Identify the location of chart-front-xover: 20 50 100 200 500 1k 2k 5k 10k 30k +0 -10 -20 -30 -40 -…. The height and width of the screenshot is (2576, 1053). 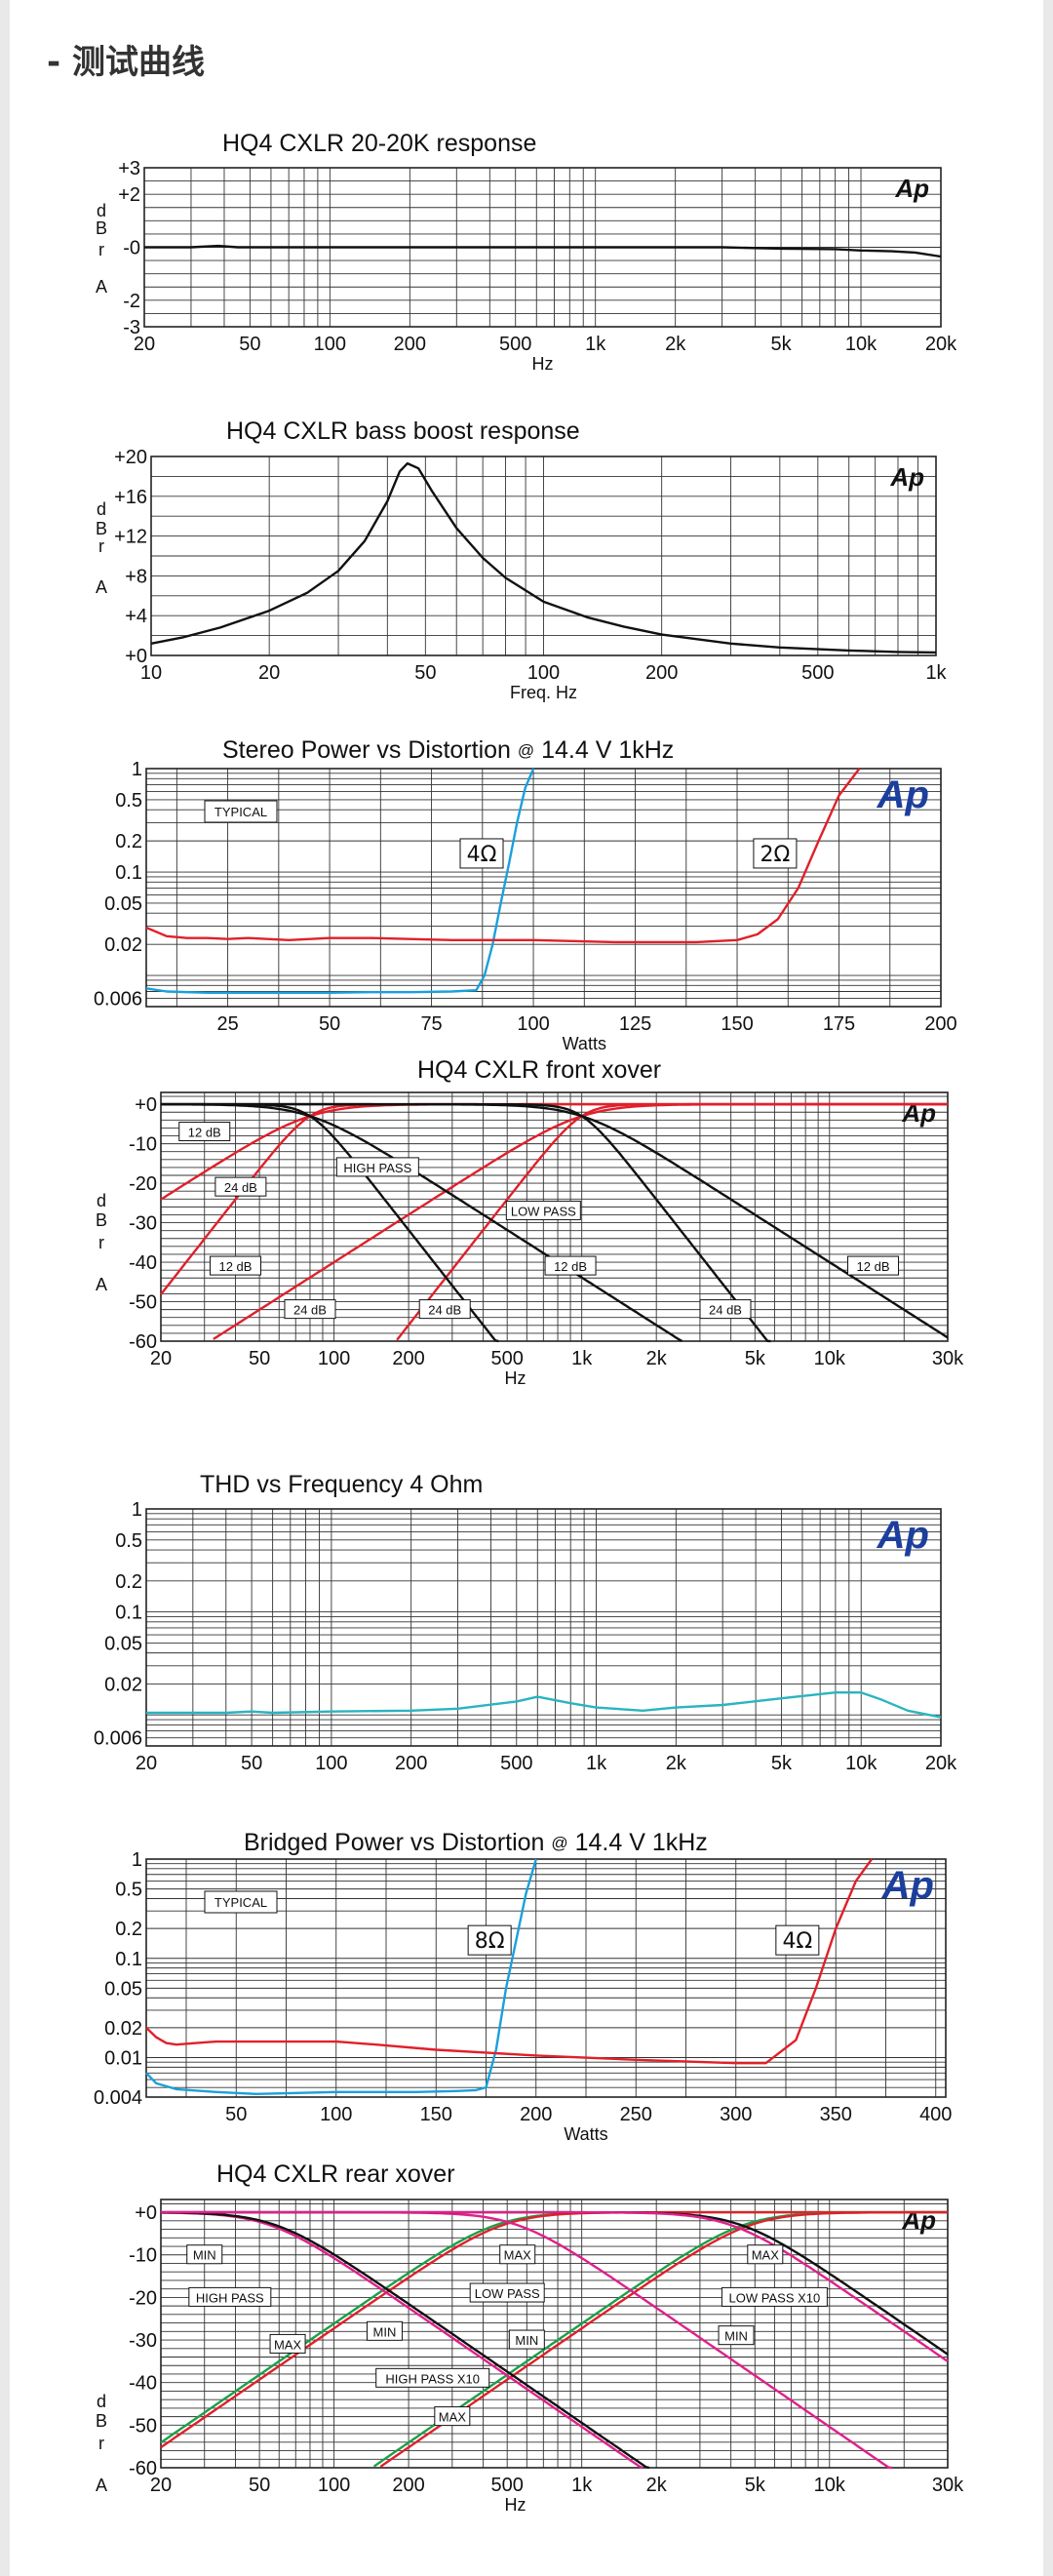
(530, 1222).